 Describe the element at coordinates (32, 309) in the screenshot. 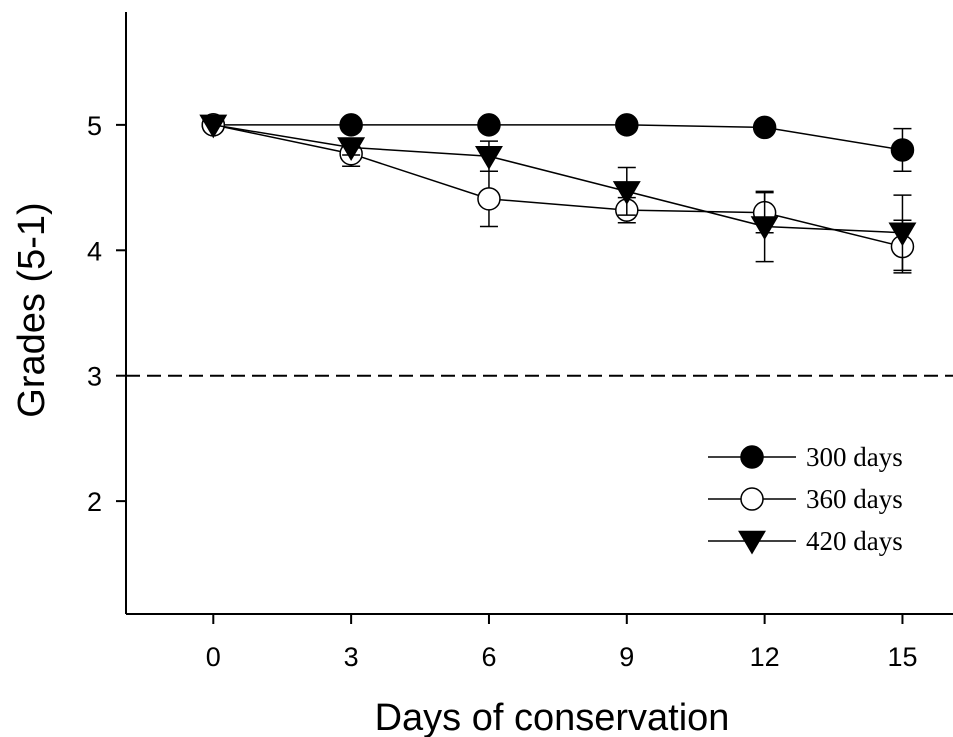

I see `y-axis-label: Grades (5-1)` at that location.